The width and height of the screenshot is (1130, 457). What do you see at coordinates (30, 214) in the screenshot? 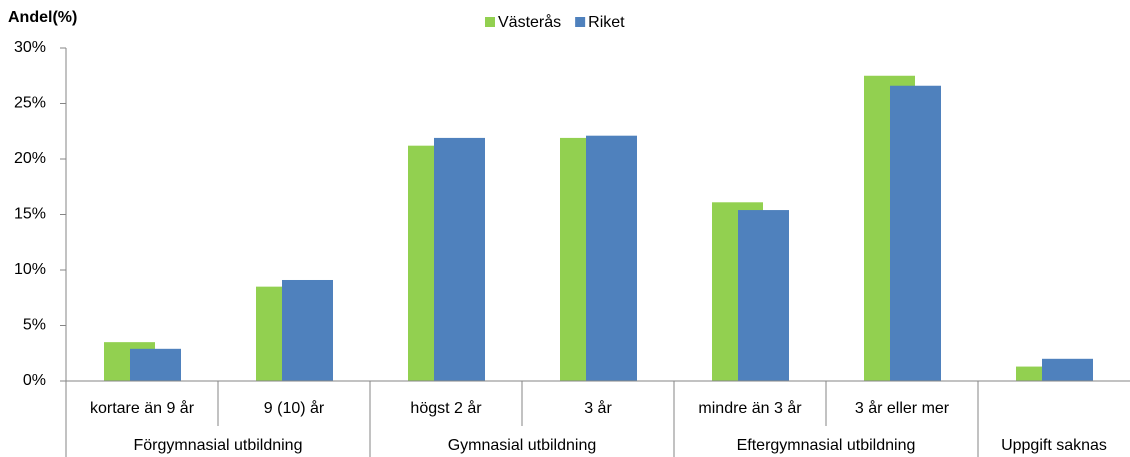
I see `y-tick-label: 15%` at bounding box center [30, 214].